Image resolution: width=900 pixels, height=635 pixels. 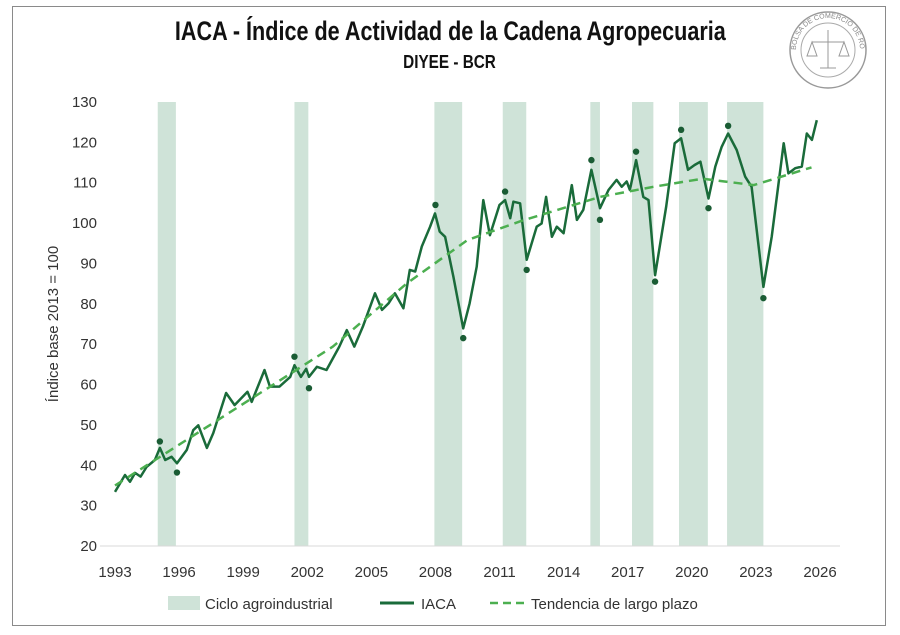 What do you see at coordinates (563, 572) in the screenshot?
I see `x-tick-label: 2014` at bounding box center [563, 572].